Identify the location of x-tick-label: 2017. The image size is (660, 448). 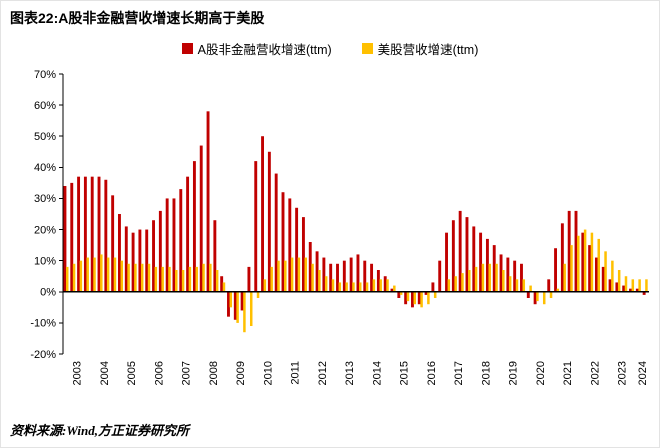
(459, 373).